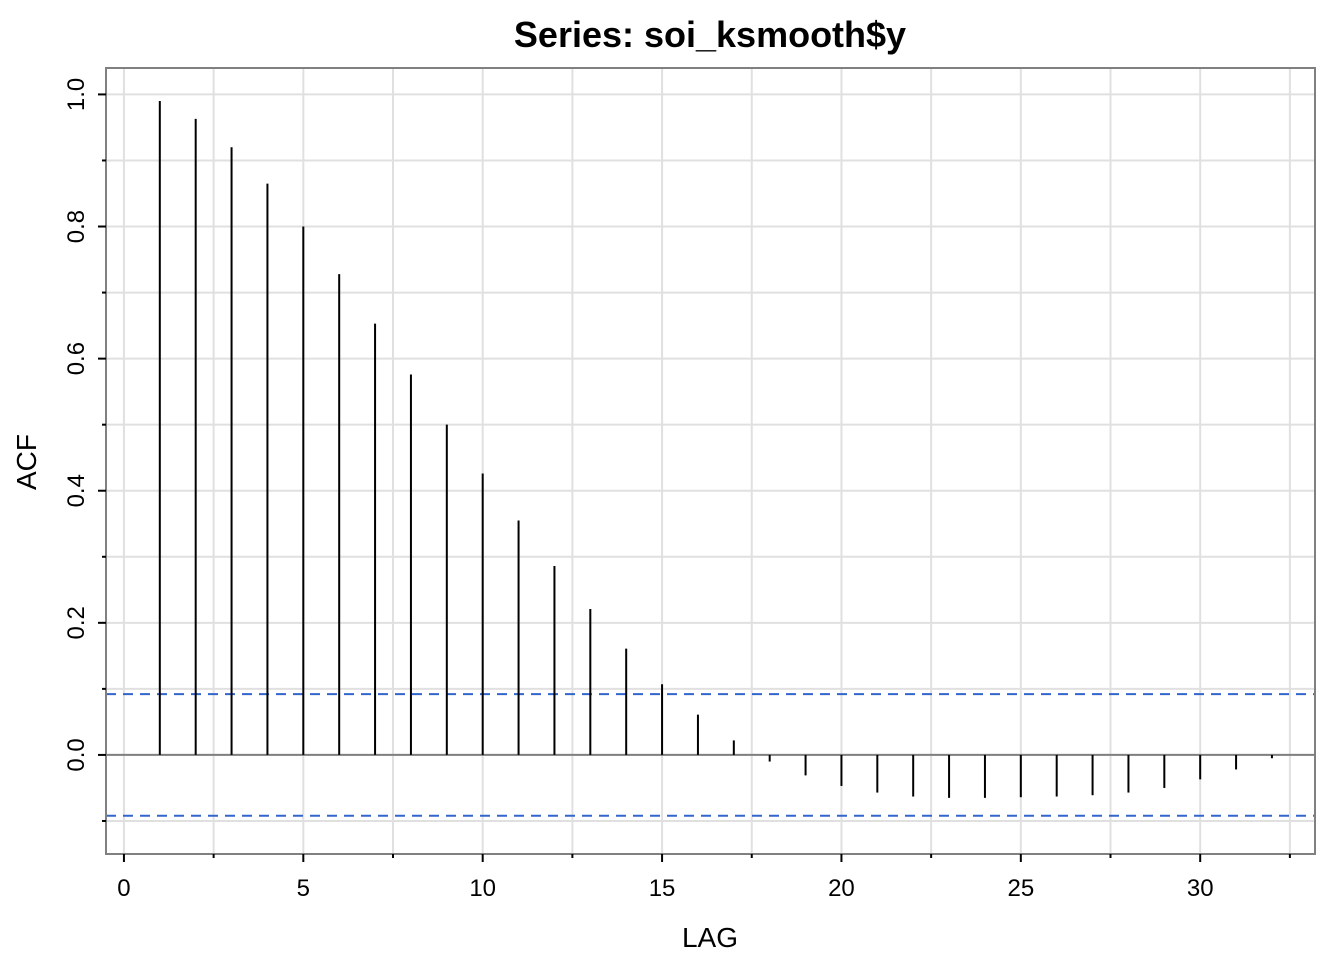 The width and height of the screenshot is (1344, 960). What do you see at coordinates (303, 888) in the screenshot?
I see `x-tick-label: 5` at bounding box center [303, 888].